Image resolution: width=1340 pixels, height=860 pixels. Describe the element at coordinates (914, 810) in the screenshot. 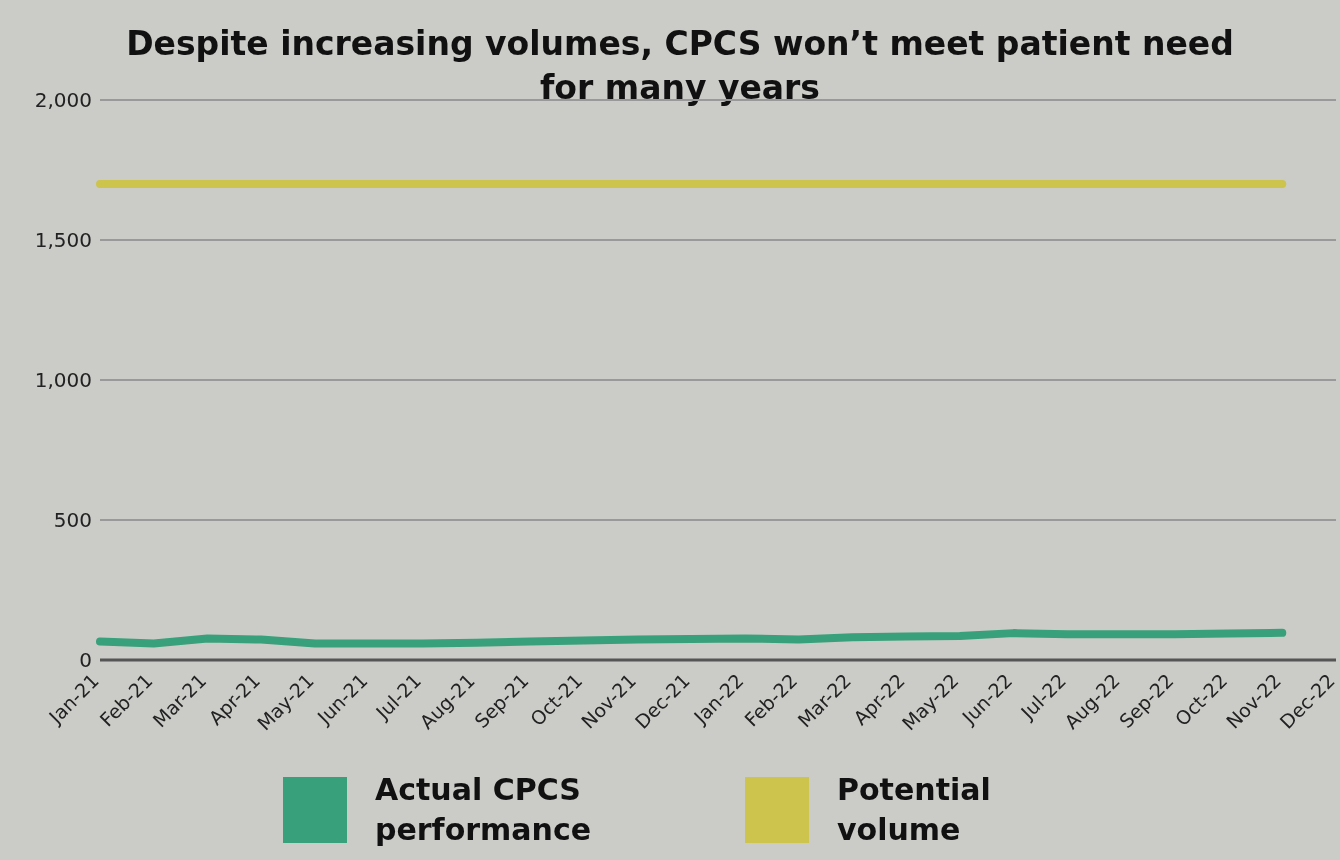

I see `legend-label: Potential volume` at that location.